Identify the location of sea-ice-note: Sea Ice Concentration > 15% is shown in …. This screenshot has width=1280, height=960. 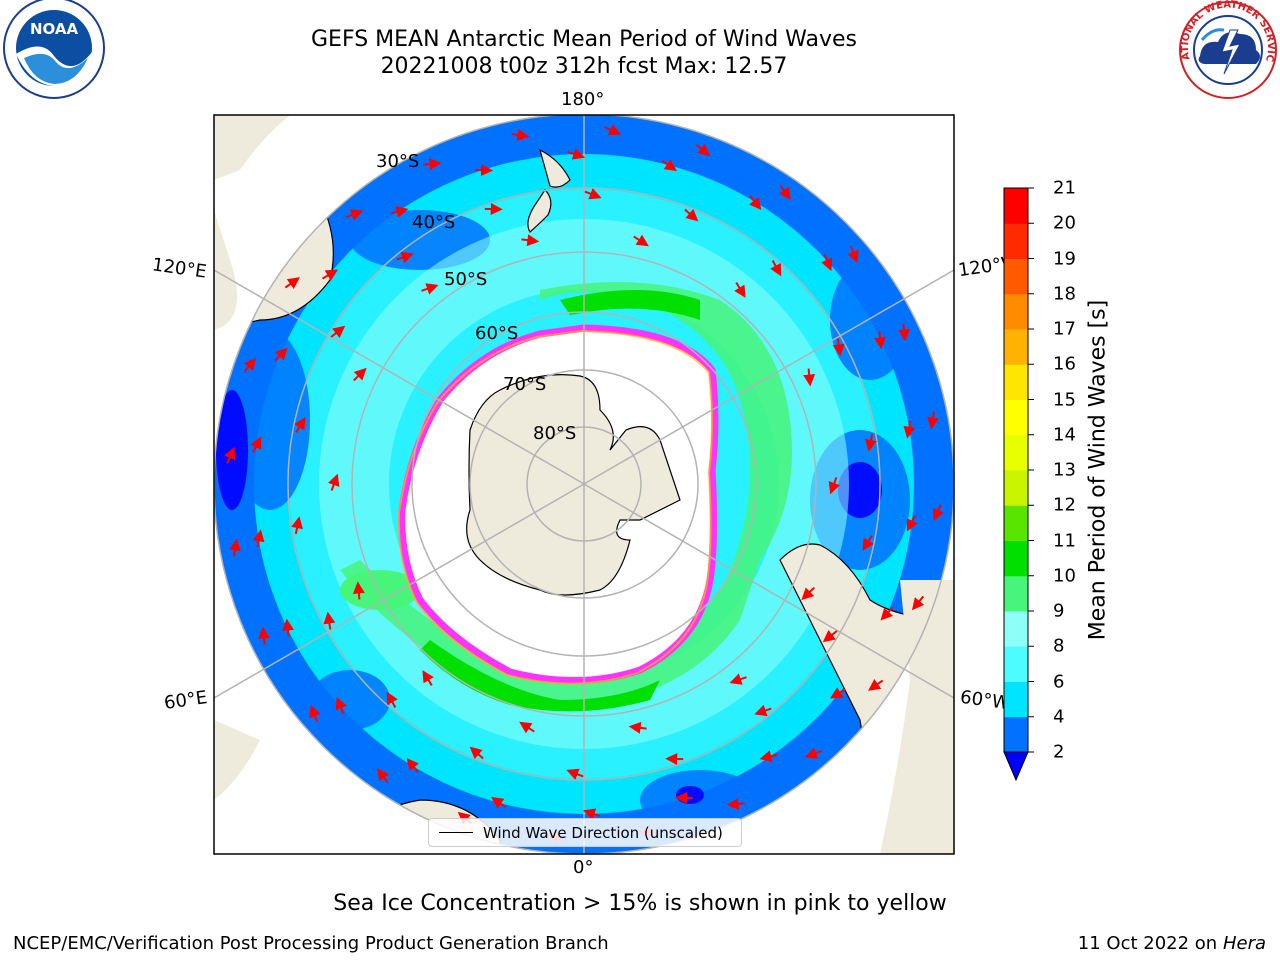
(640, 903).